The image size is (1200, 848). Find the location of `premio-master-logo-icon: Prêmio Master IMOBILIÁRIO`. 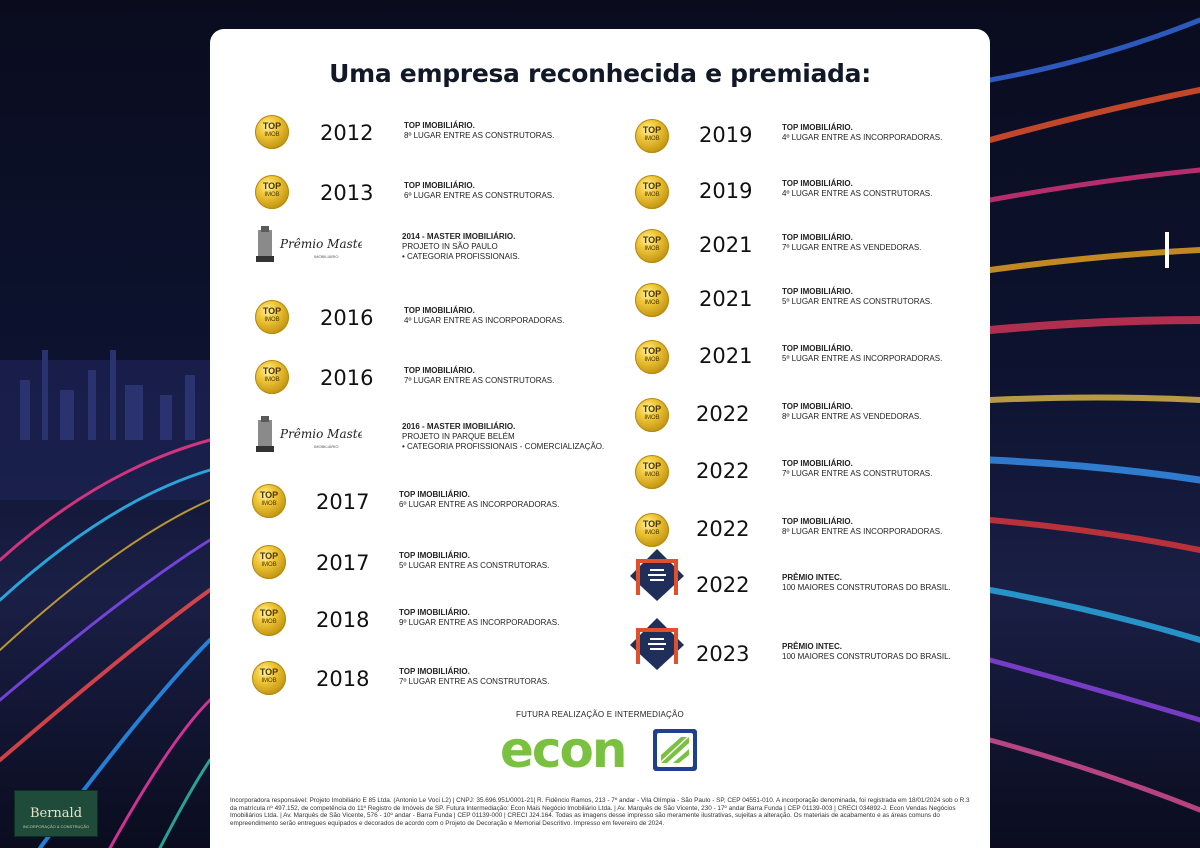

premio-master-logo-icon: Prêmio Master IMOBILIÁRIO is located at coordinates (309, 434).